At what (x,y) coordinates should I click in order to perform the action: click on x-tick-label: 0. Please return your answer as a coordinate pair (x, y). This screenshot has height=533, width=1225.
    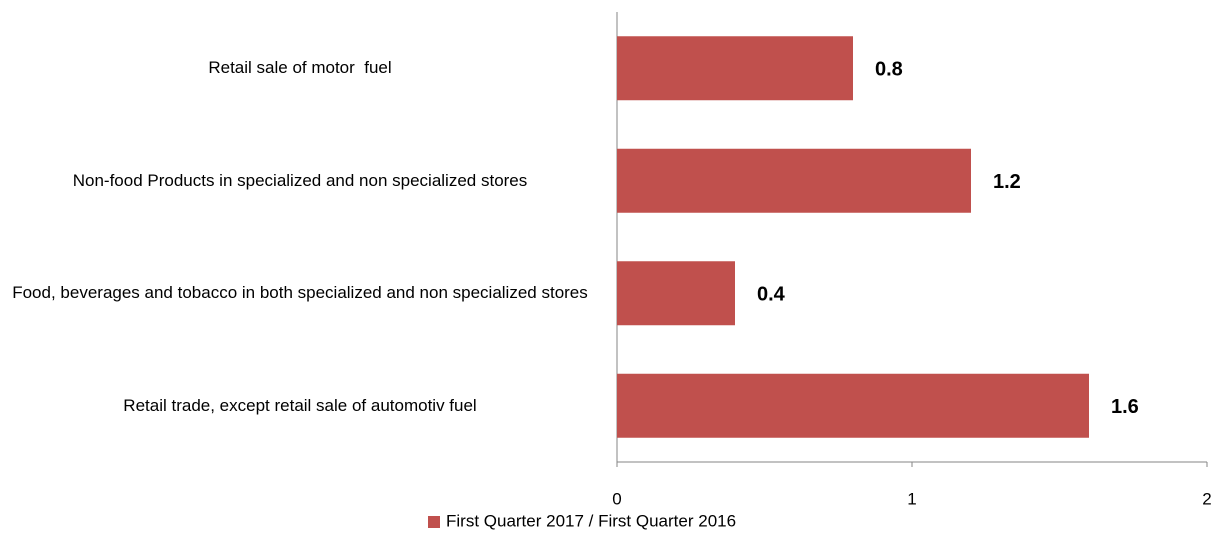
    Looking at the image, I should click on (616, 498).